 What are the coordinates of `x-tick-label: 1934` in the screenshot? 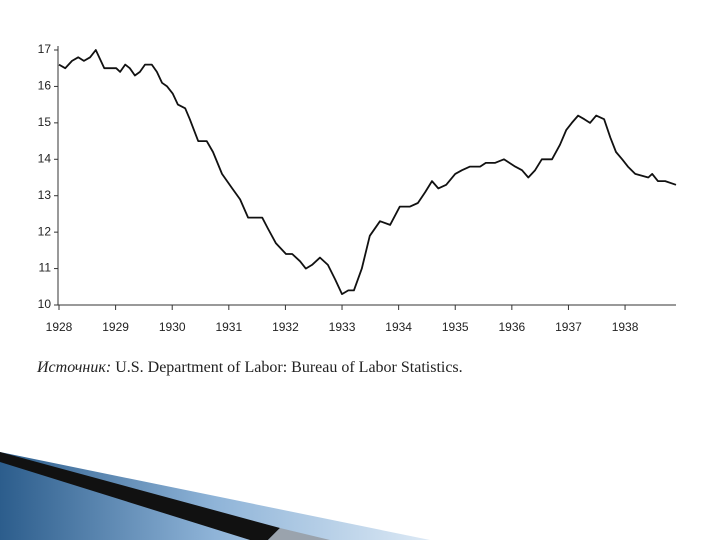 It's located at (398, 327).